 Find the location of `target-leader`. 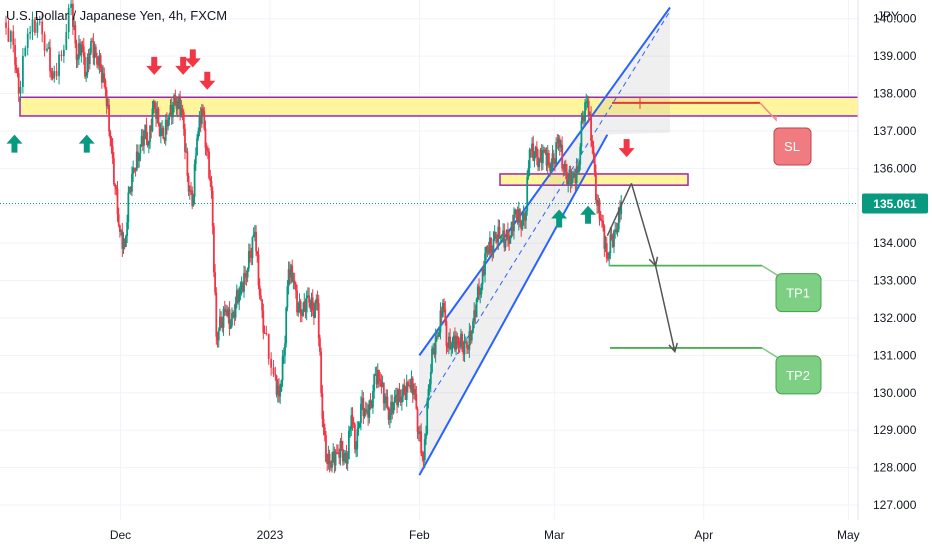

target-leader is located at coordinates (770, 353).